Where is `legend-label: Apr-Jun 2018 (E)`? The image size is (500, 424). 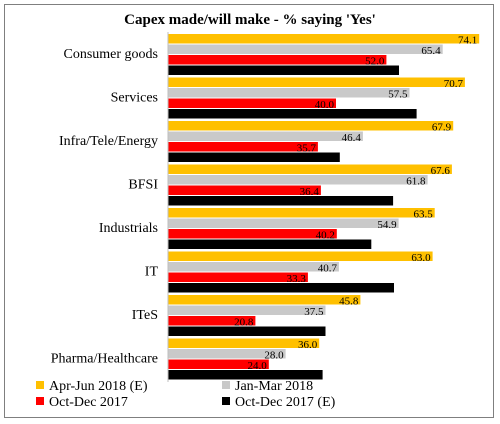
legend-label: Apr-Jun 2018 (E) is located at coordinates (98, 386).